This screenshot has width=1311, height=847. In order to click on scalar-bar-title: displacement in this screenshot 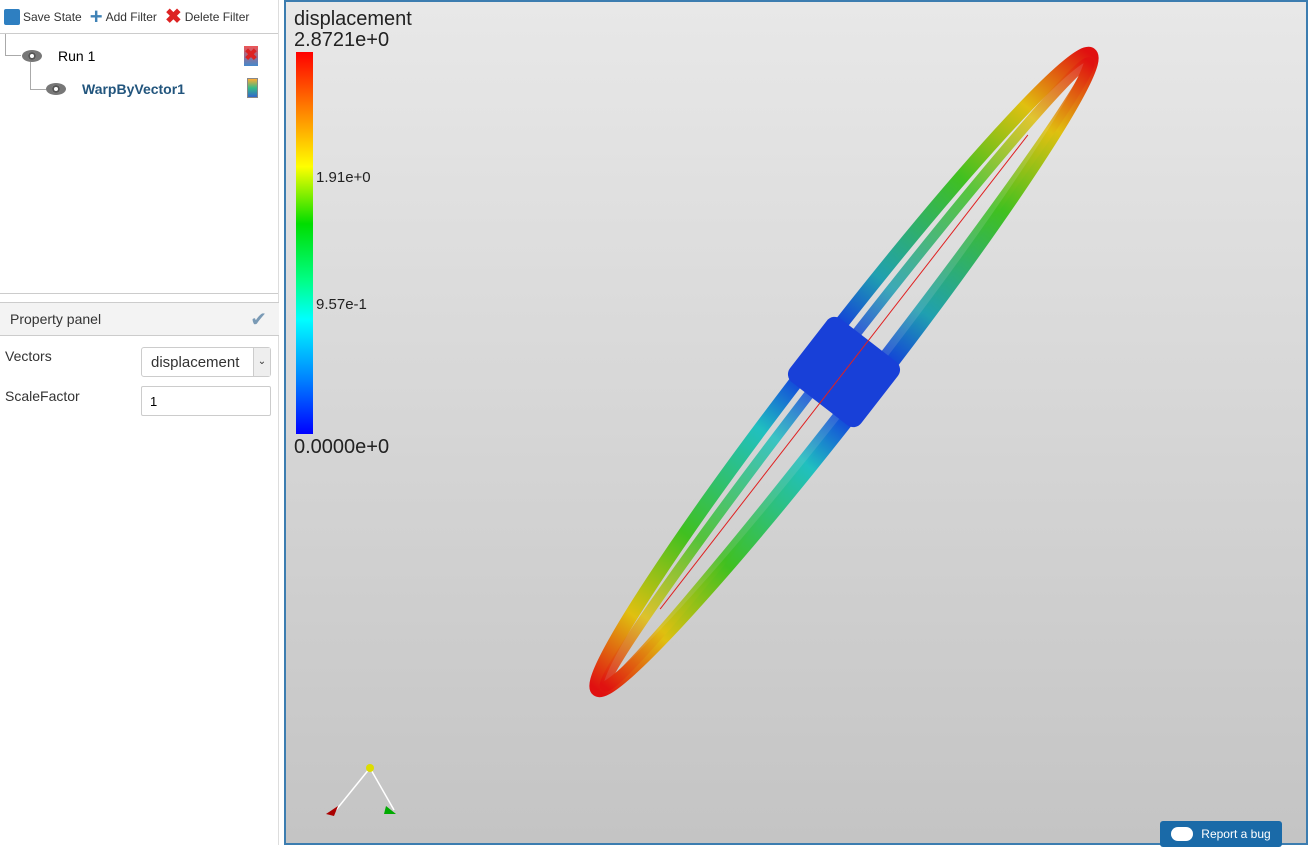, I will do `click(353, 19)`.